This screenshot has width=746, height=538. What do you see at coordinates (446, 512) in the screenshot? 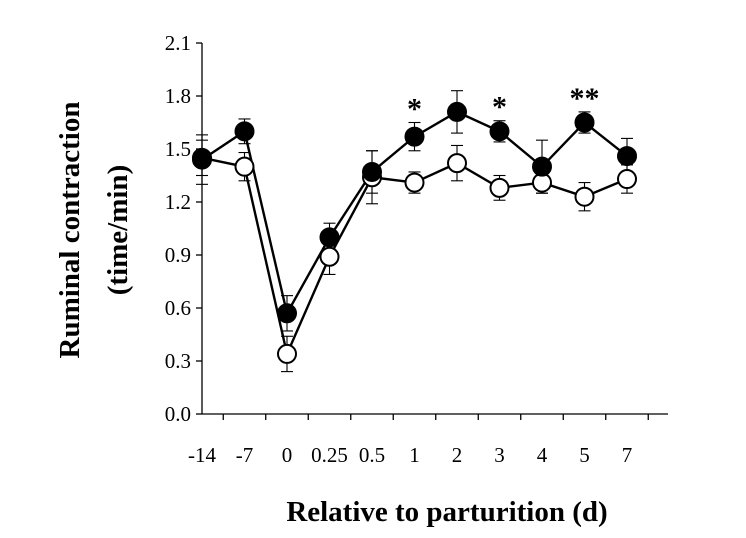
I see `x-axis-title: Relative to parturition (d)` at bounding box center [446, 512].